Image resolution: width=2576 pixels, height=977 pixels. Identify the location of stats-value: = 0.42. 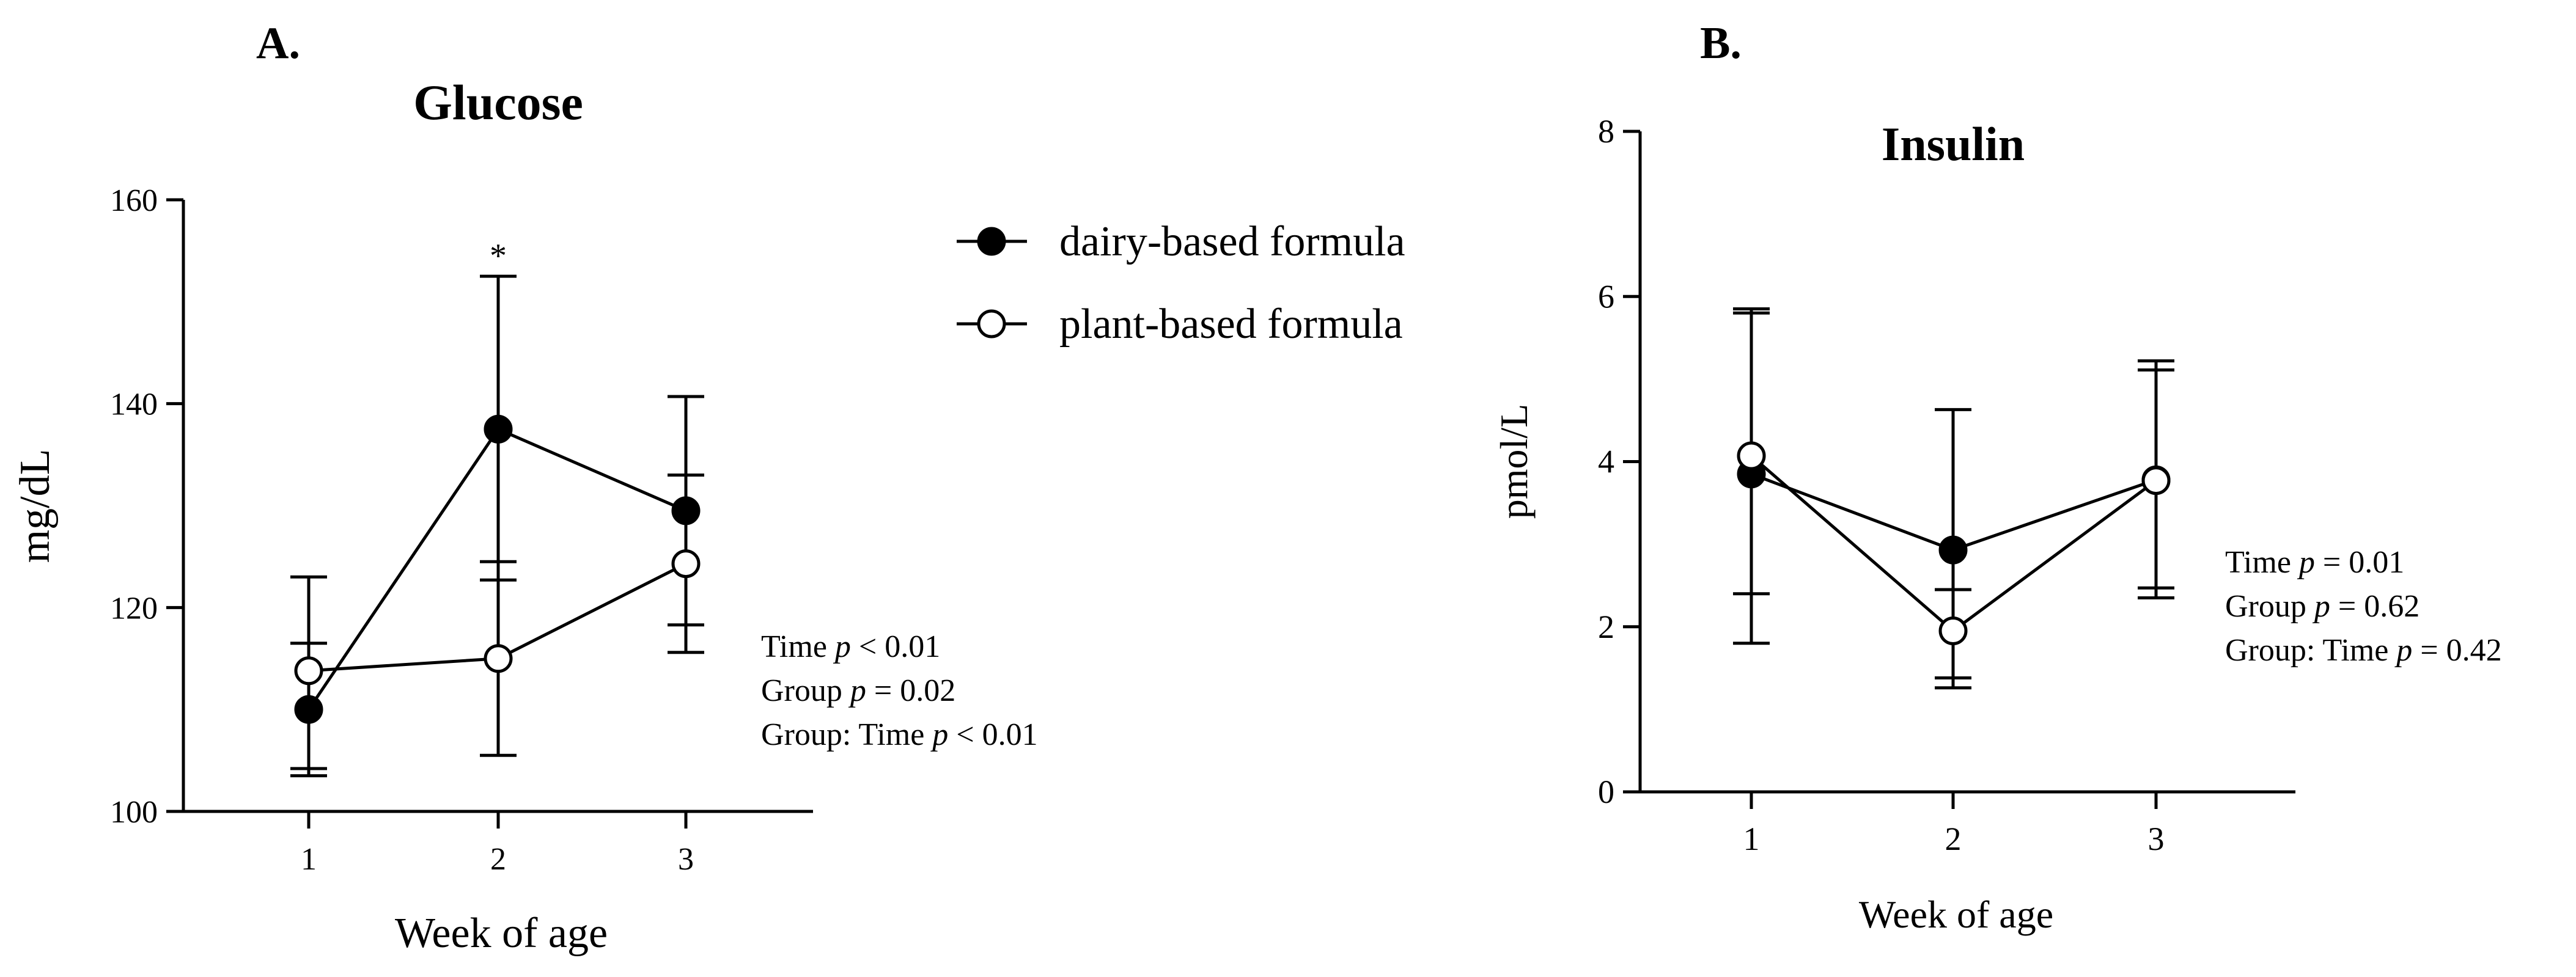
(2456, 650).